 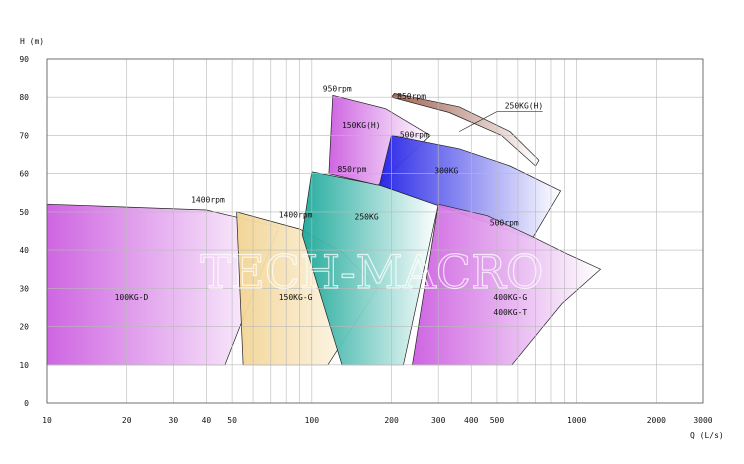 I want to click on x-tick-label: 40, so click(x=207, y=420).